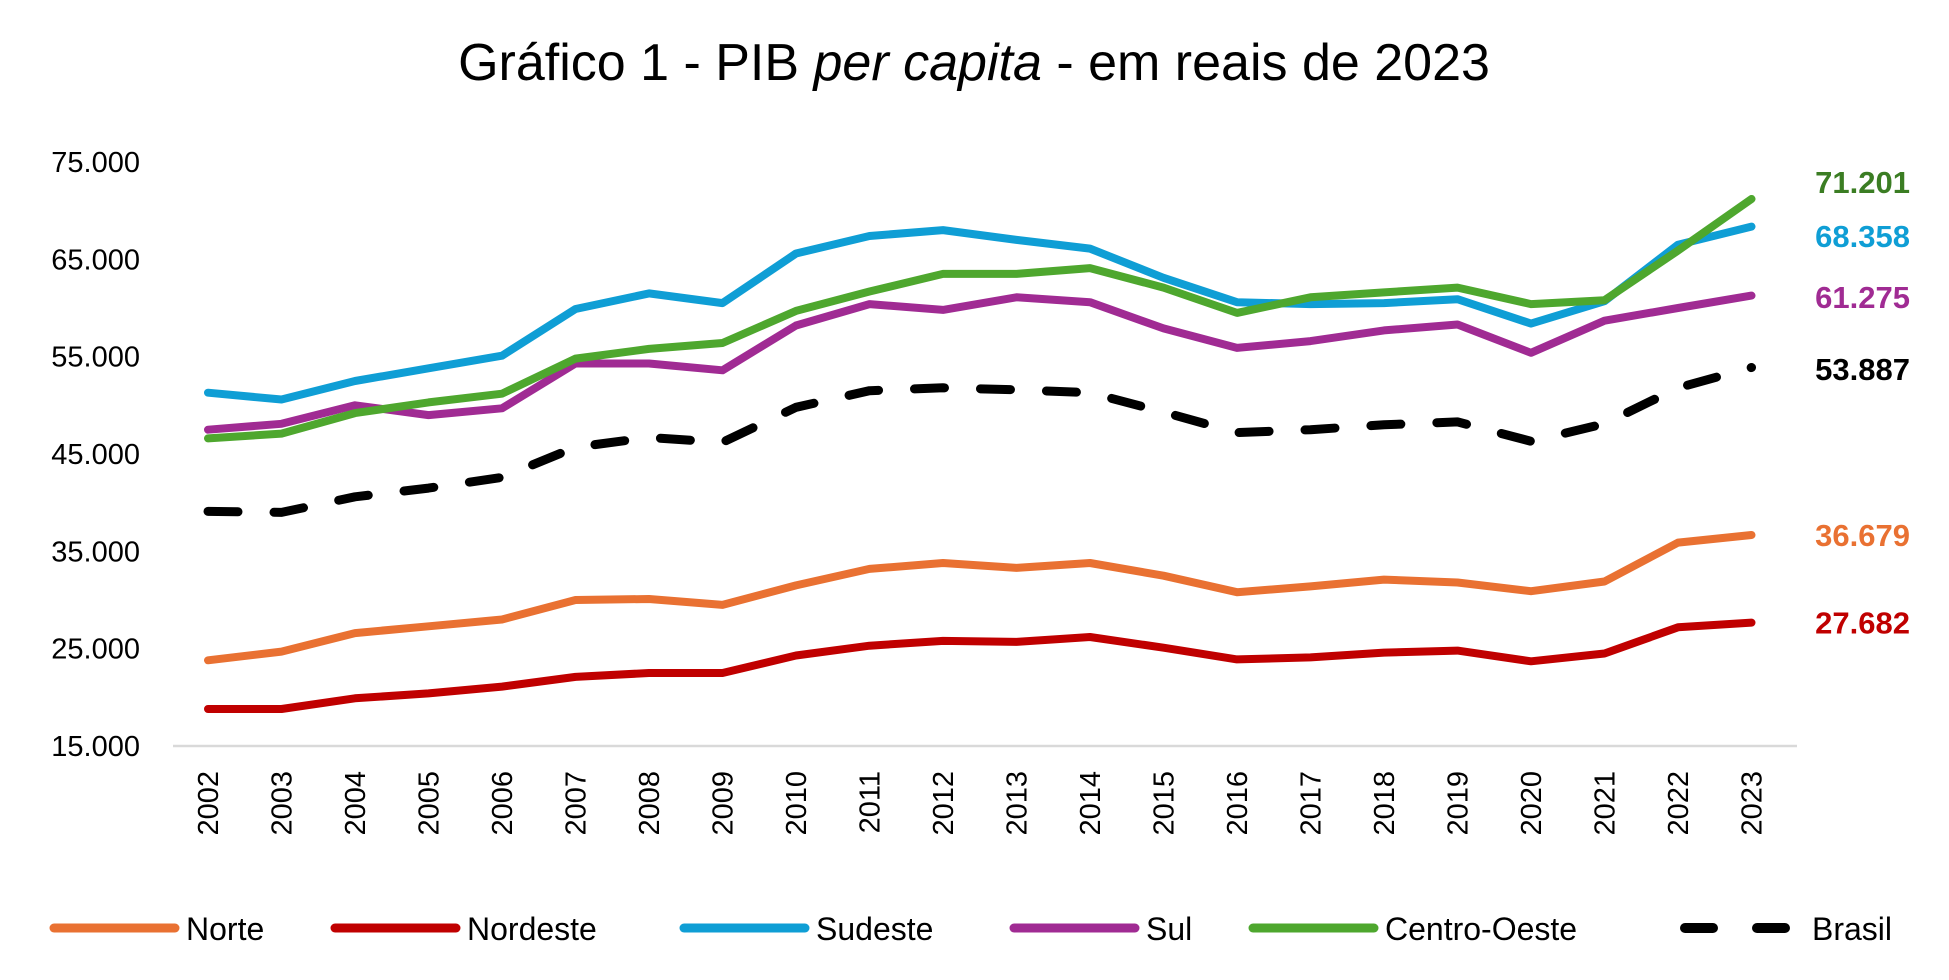  I want to click on x-tick-label: 2019, so click(1459, 803).